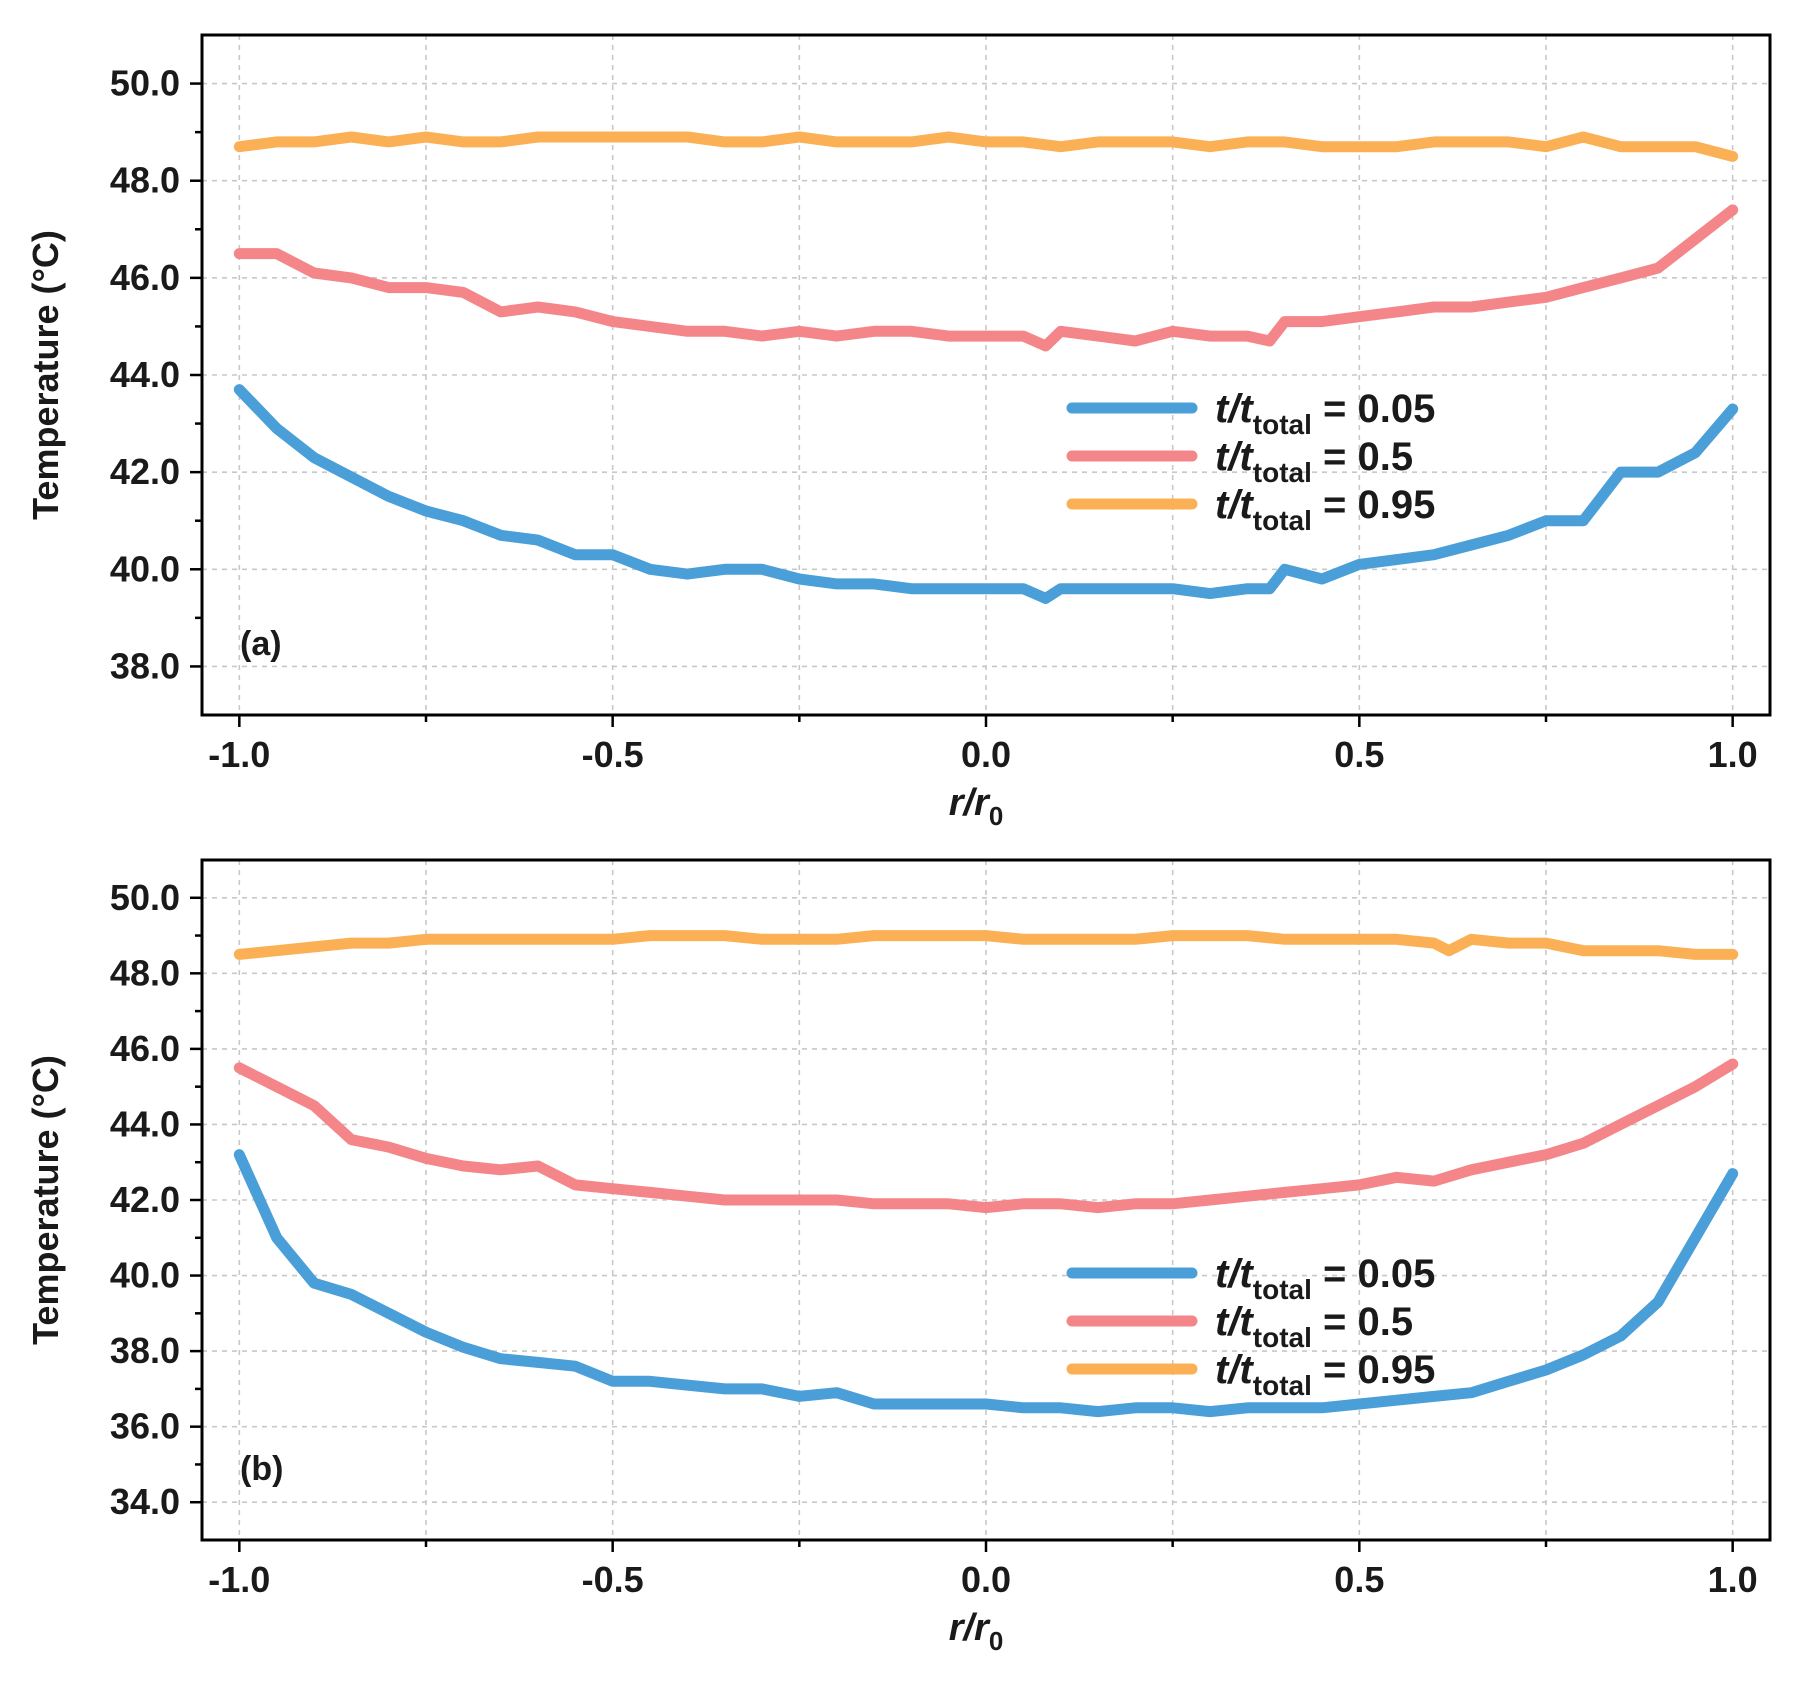 Image resolution: width=1800 pixels, height=1695 pixels. What do you see at coordinates (261, 644) in the screenshot?
I see `panel-label: (a)` at bounding box center [261, 644].